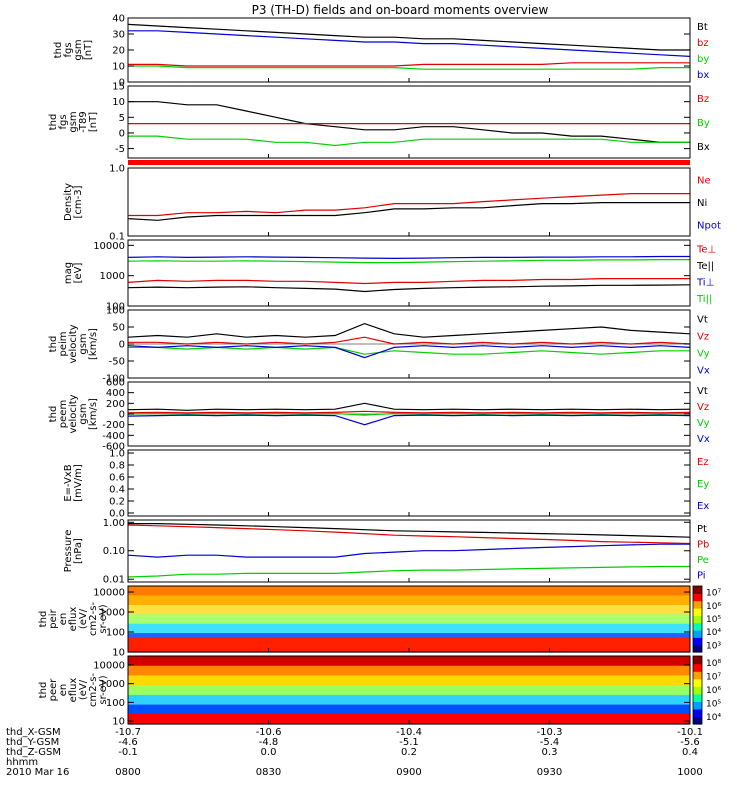 The image size is (750, 800). I want to click on axis-row-value: 0.3, so click(550, 752).